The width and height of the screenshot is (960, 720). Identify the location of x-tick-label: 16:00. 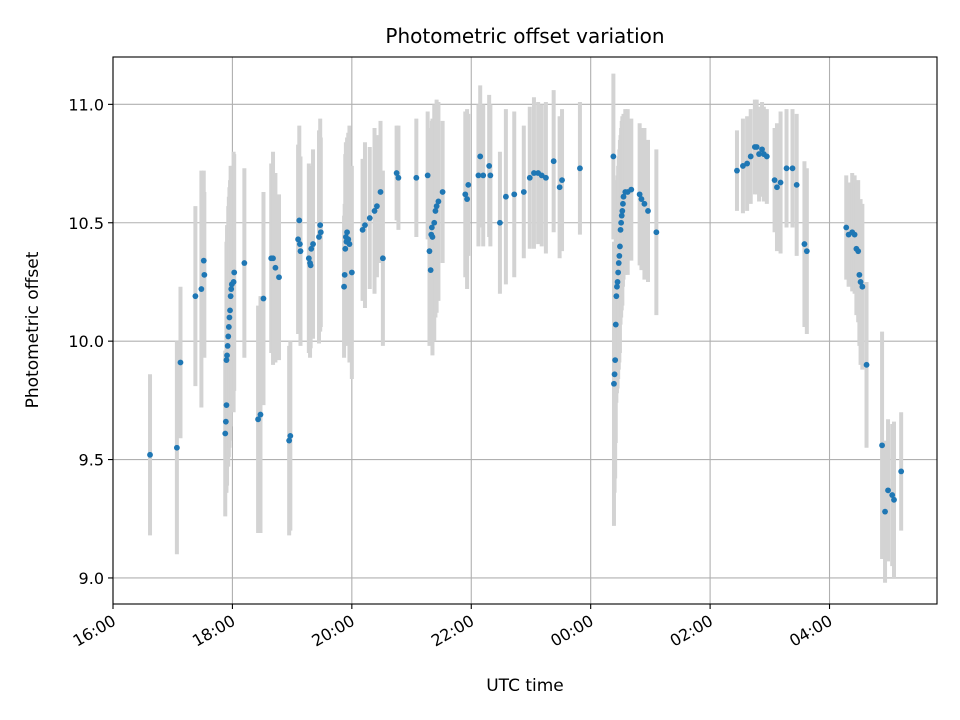
(94, 631).